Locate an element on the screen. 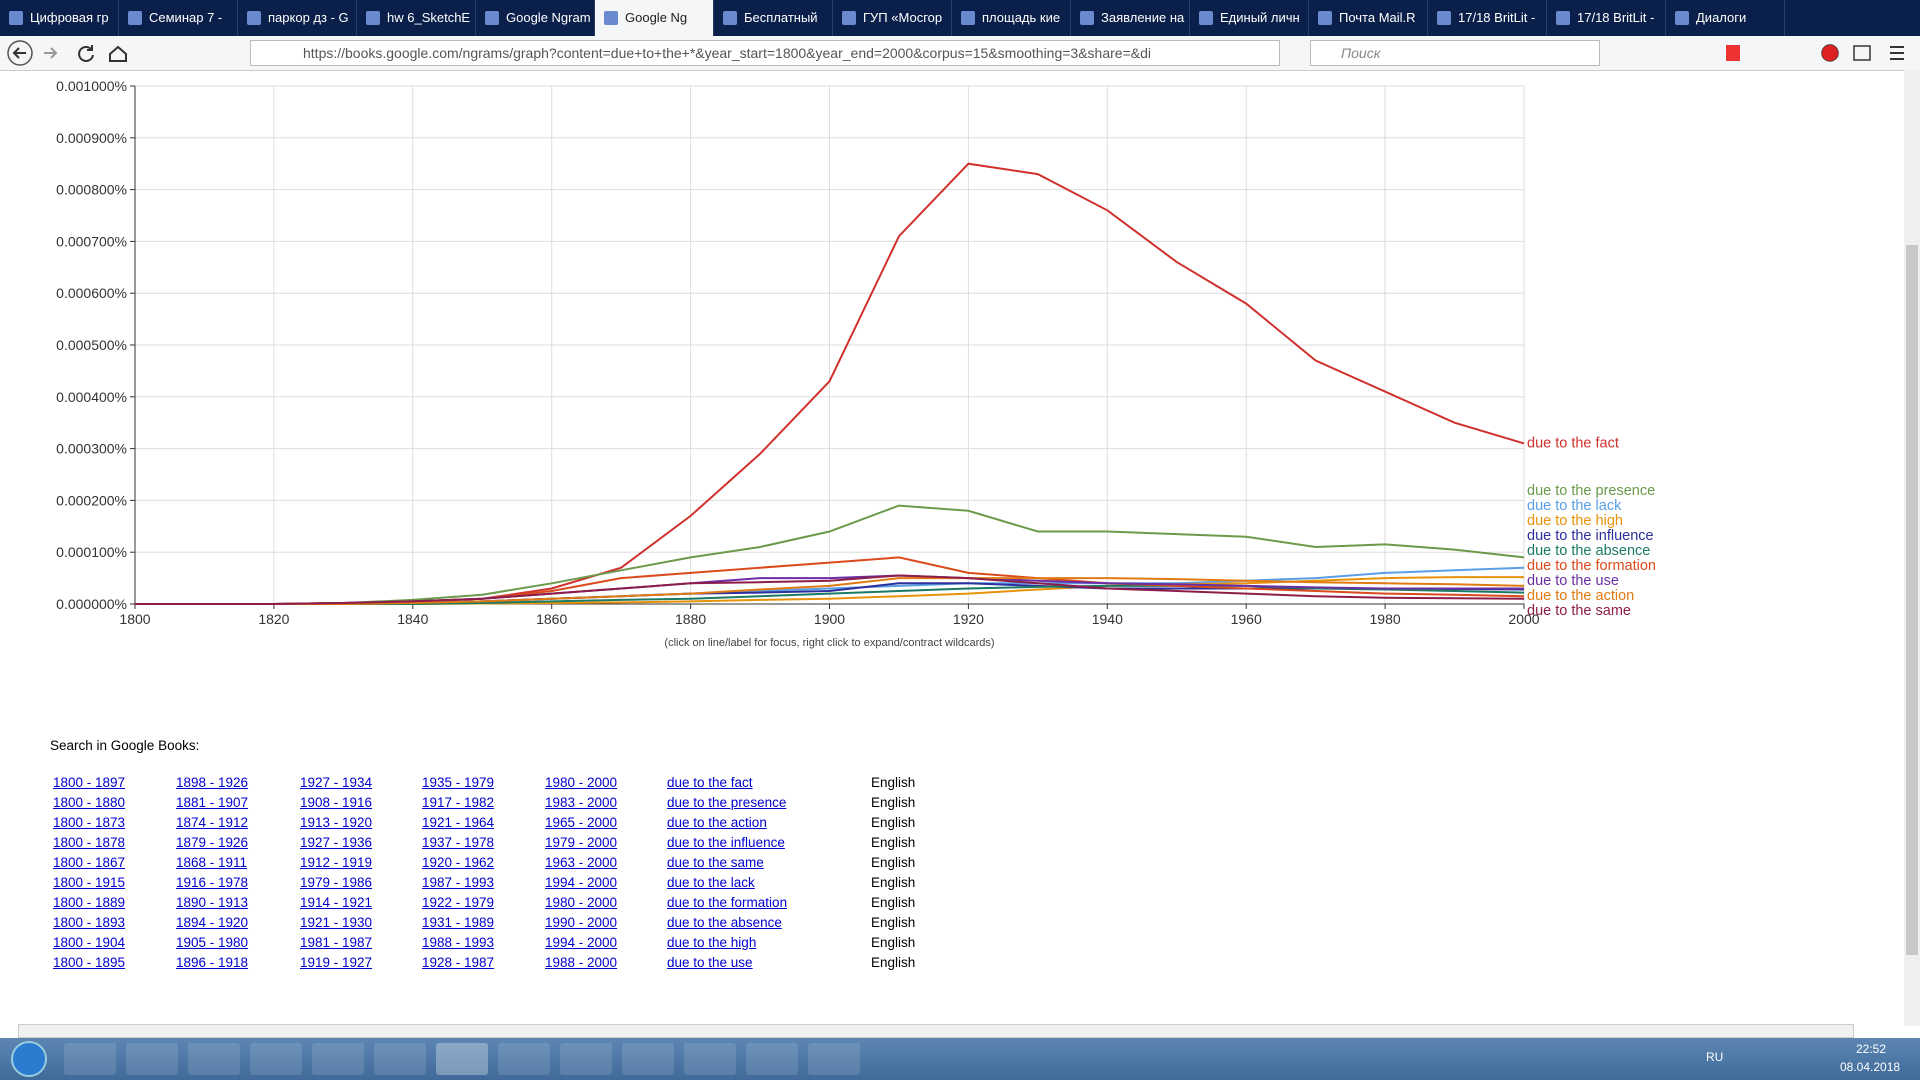 The image size is (1920, 1080). book-link: 1988 - 2000 is located at coordinates (581, 962).